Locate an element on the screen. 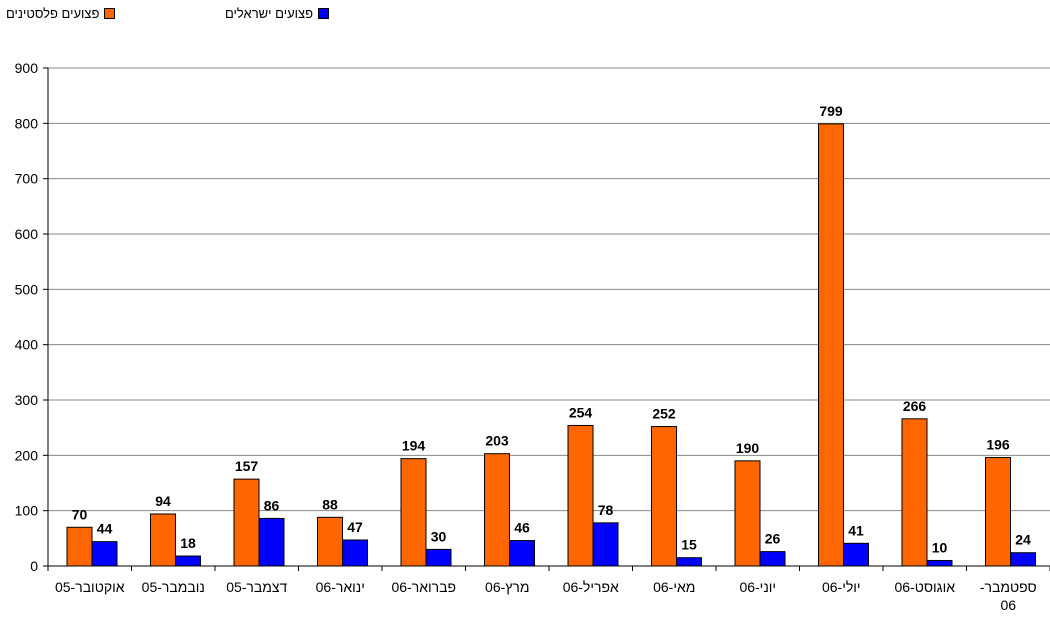 The image size is (1050, 619). x-category-label: ינואר-06 is located at coordinates (340, 587).